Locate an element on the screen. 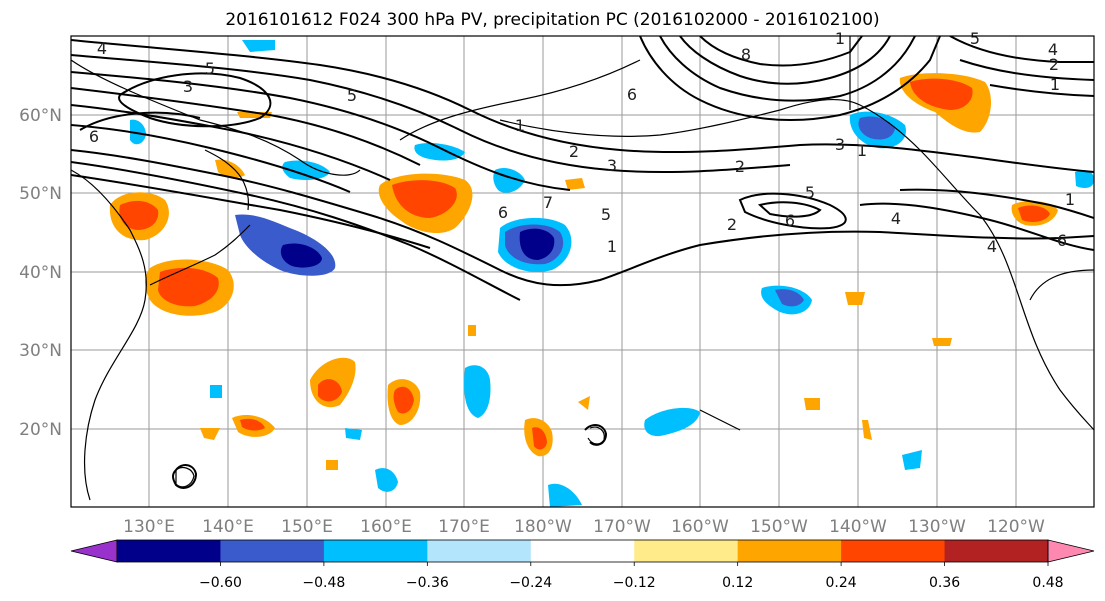 This screenshot has width=1105, height=601. colorbar-tick-label: 0.36 is located at coordinates (944, 583).